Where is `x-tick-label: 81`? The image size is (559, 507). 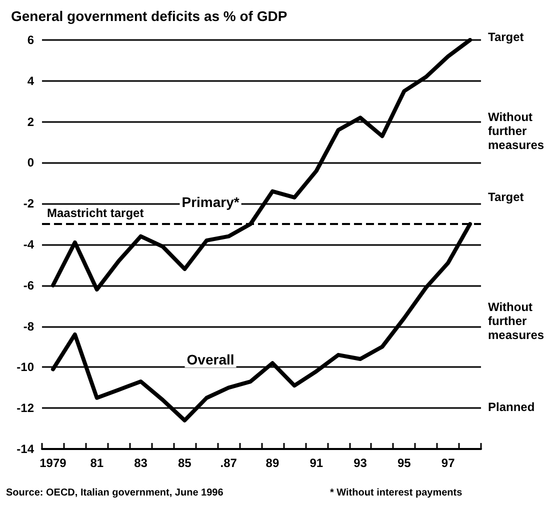 x-tick-label: 81 is located at coordinates (97, 463).